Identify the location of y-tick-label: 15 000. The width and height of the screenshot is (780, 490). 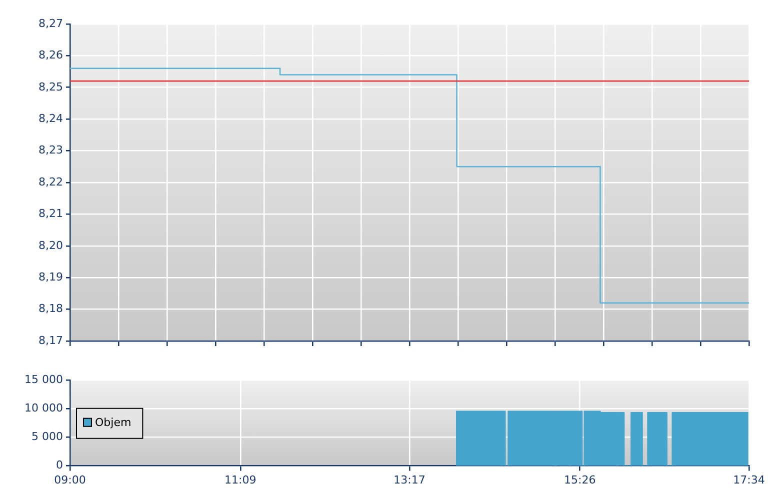
(43, 379).